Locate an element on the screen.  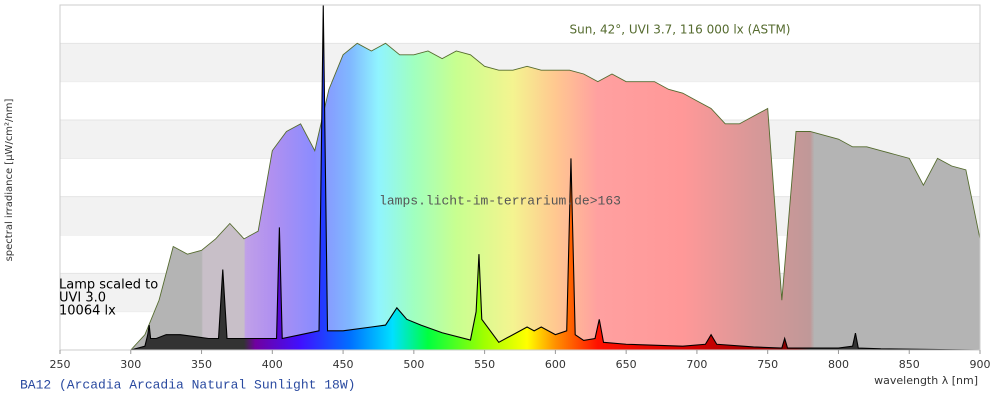
lamp-label: 10064 lx is located at coordinates (87, 311).